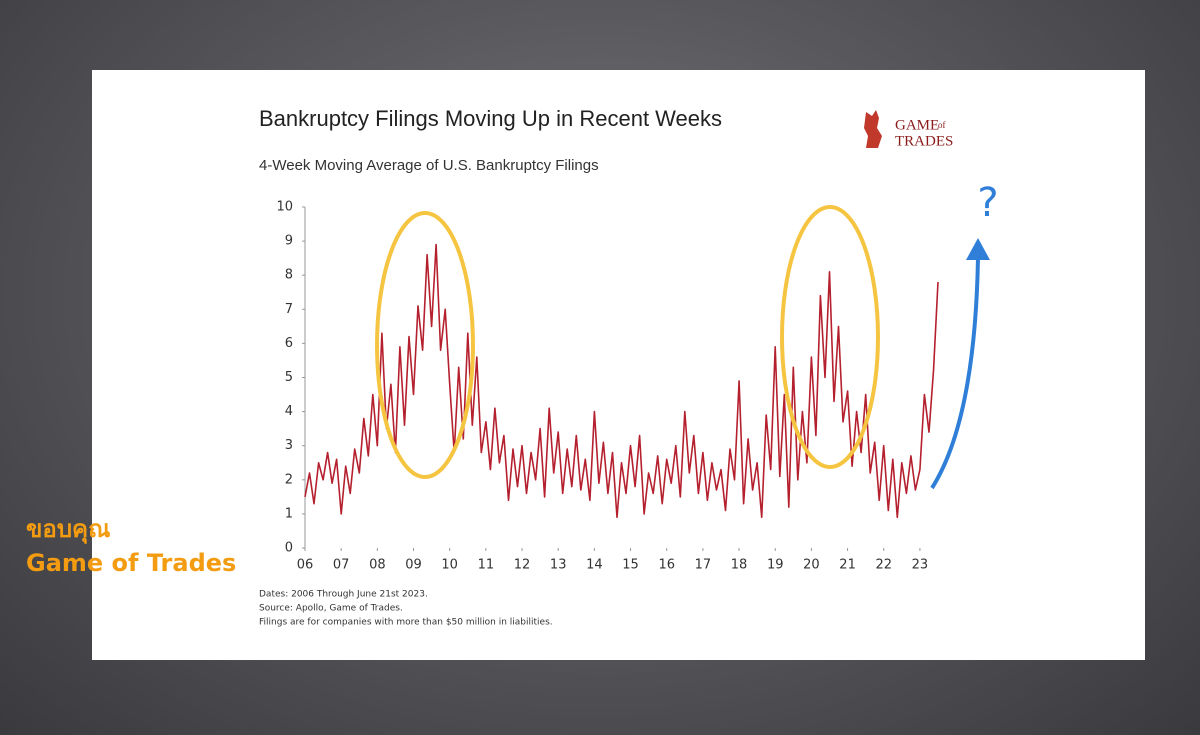 The width and height of the screenshot is (1200, 735). What do you see at coordinates (955, 373) in the screenshot?
I see `trend-arrow` at bounding box center [955, 373].